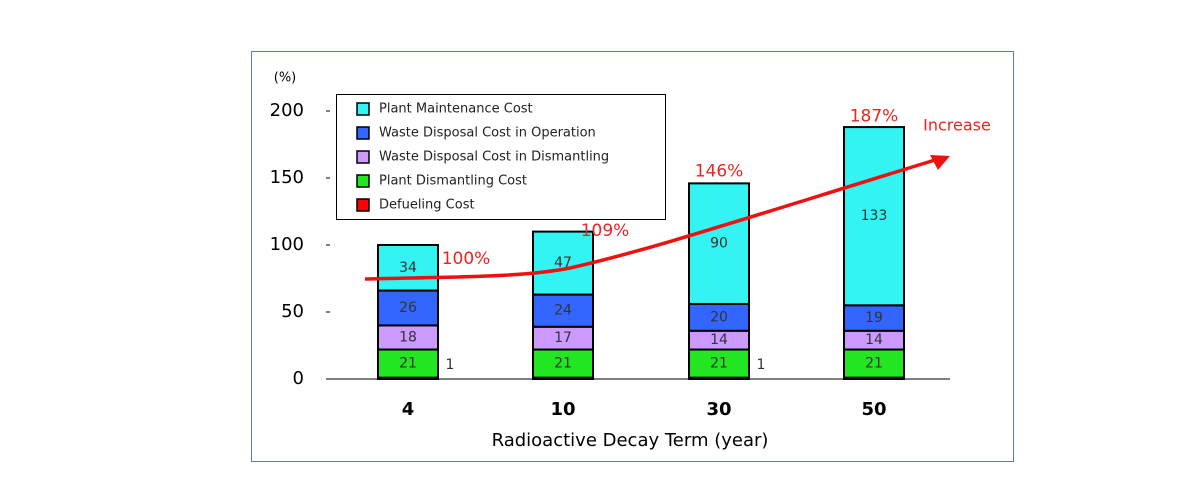 This screenshot has height=485, width=1190. I want to click on value-label: 90, so click(719, 244).